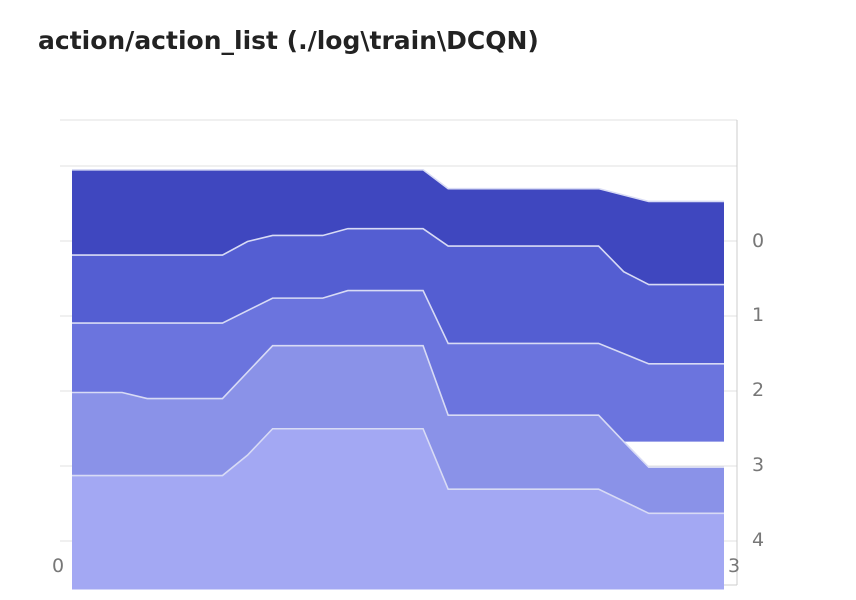 Image resolution: width=856 pixels, height=600 pixels. I want to click on y-tick-label: 4, so click(758, 540).